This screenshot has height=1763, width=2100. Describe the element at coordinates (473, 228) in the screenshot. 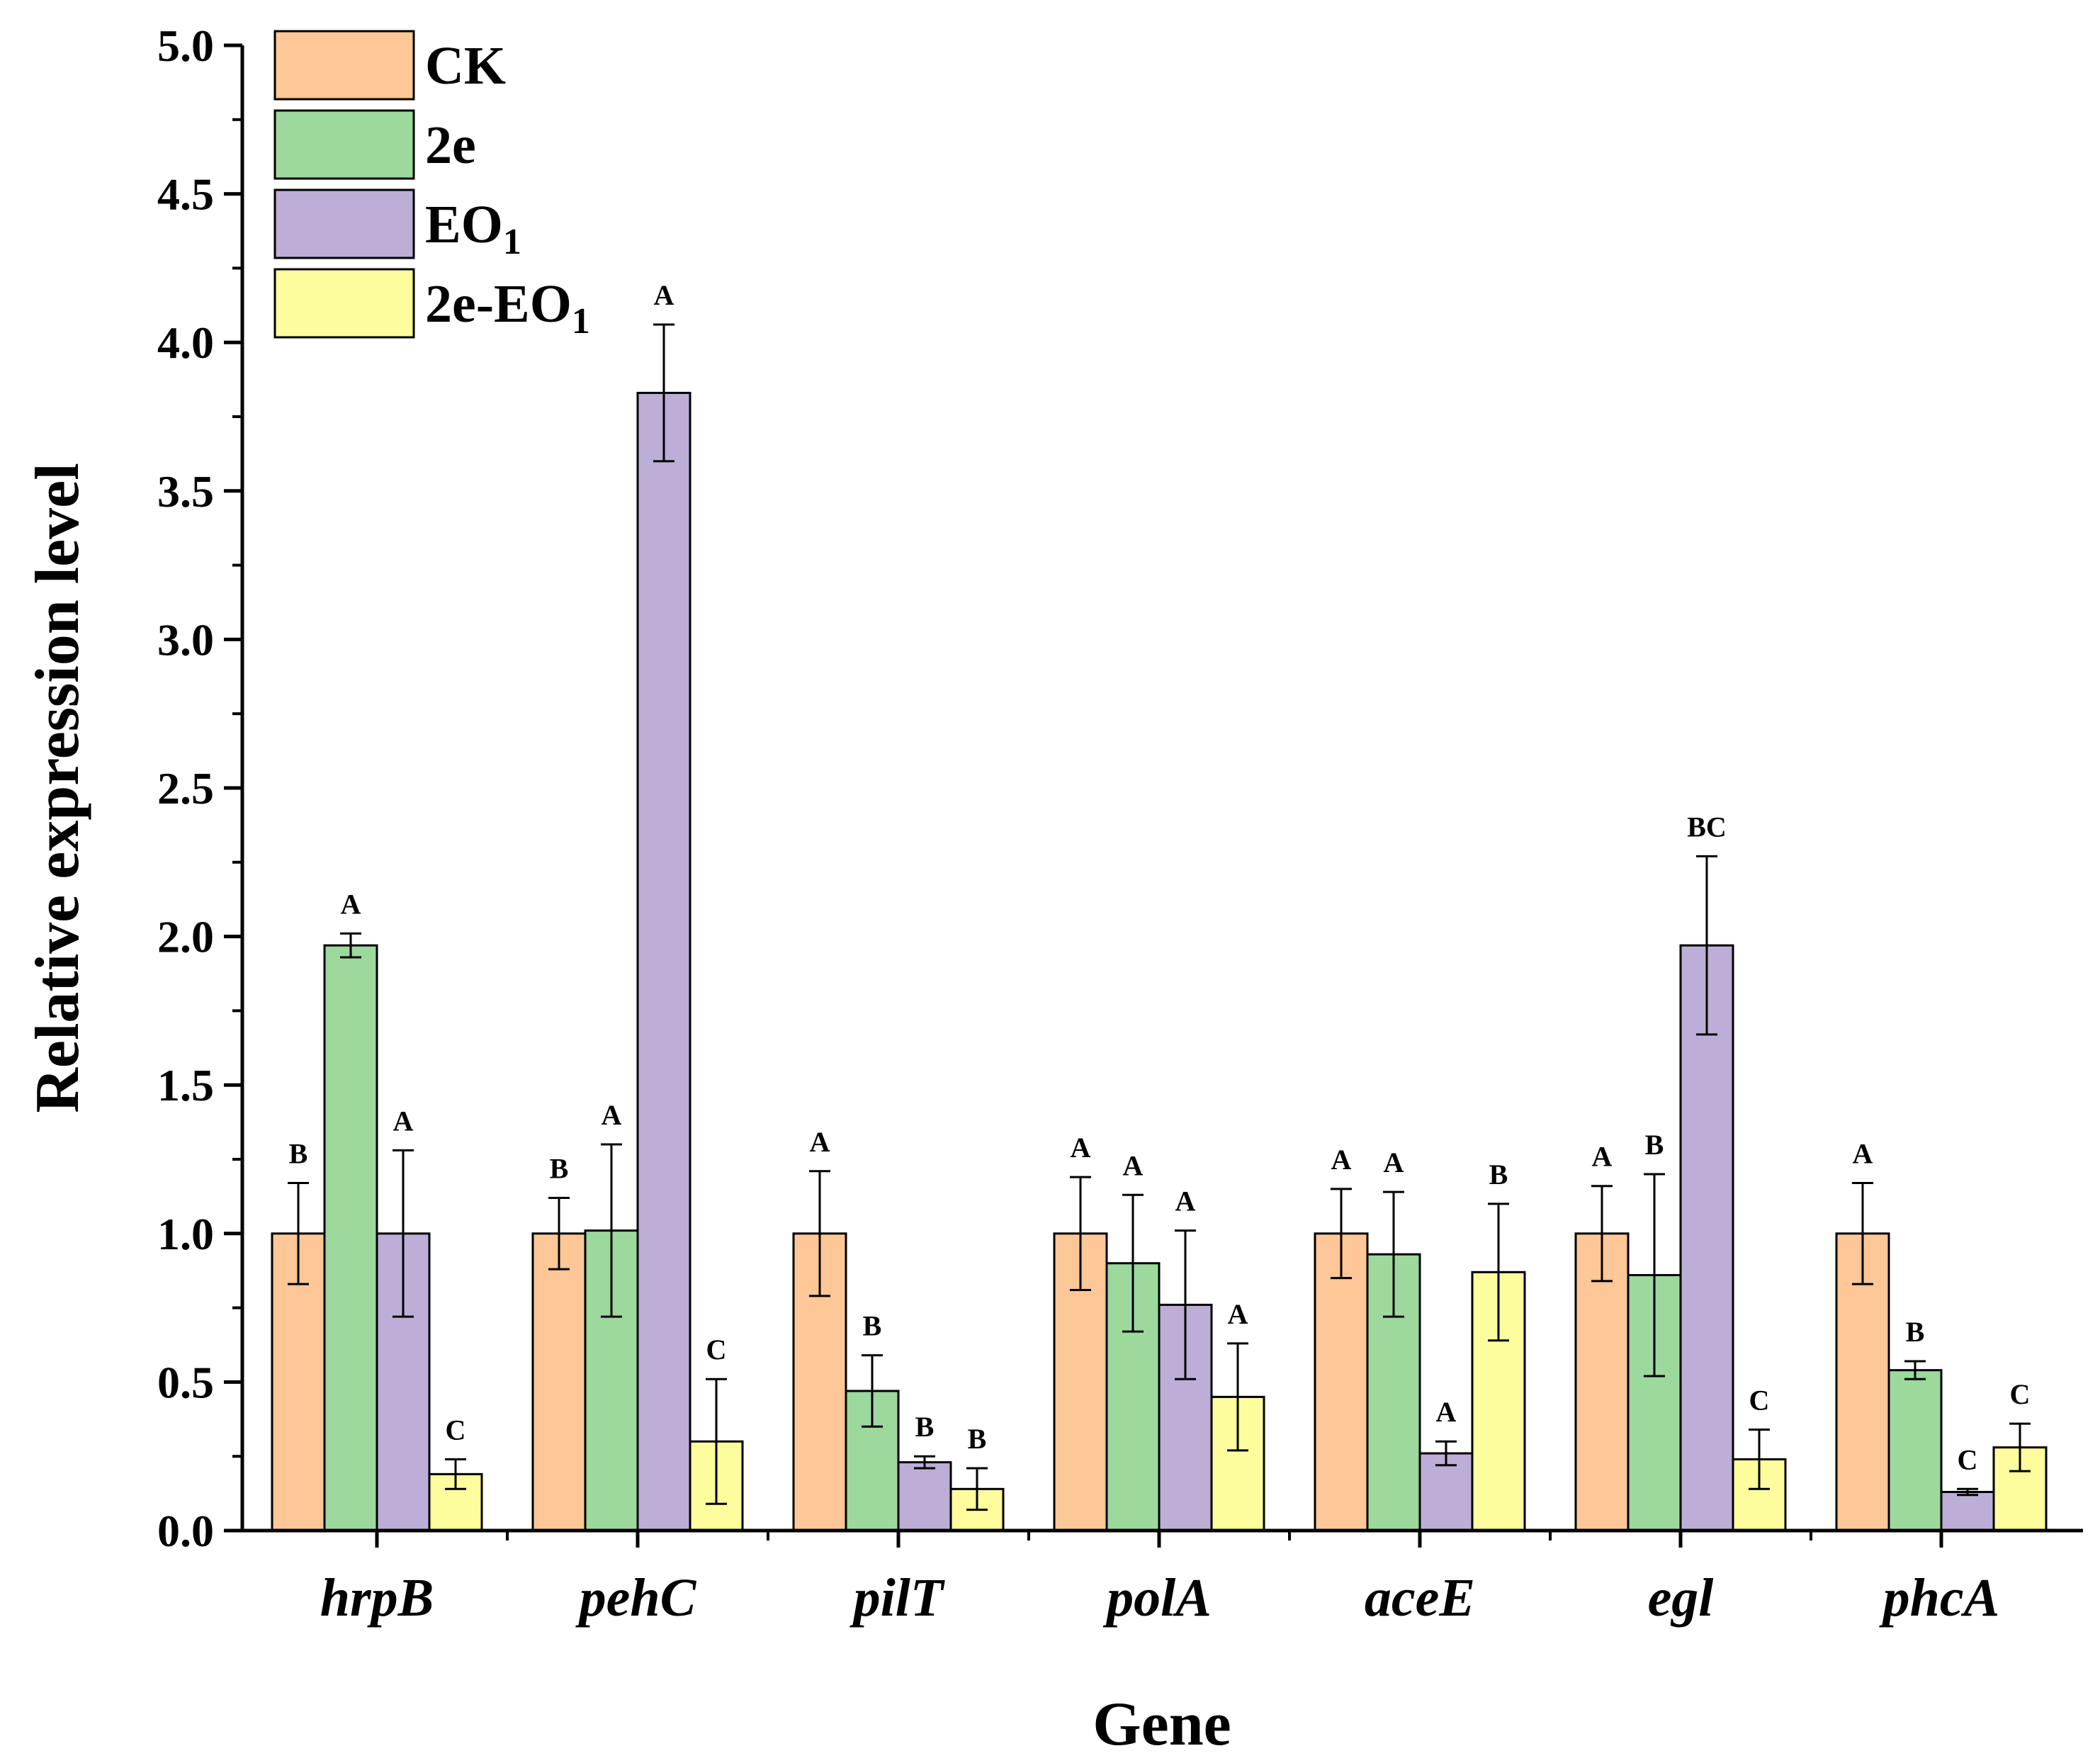

I see `legend-label: EO1` at that location.